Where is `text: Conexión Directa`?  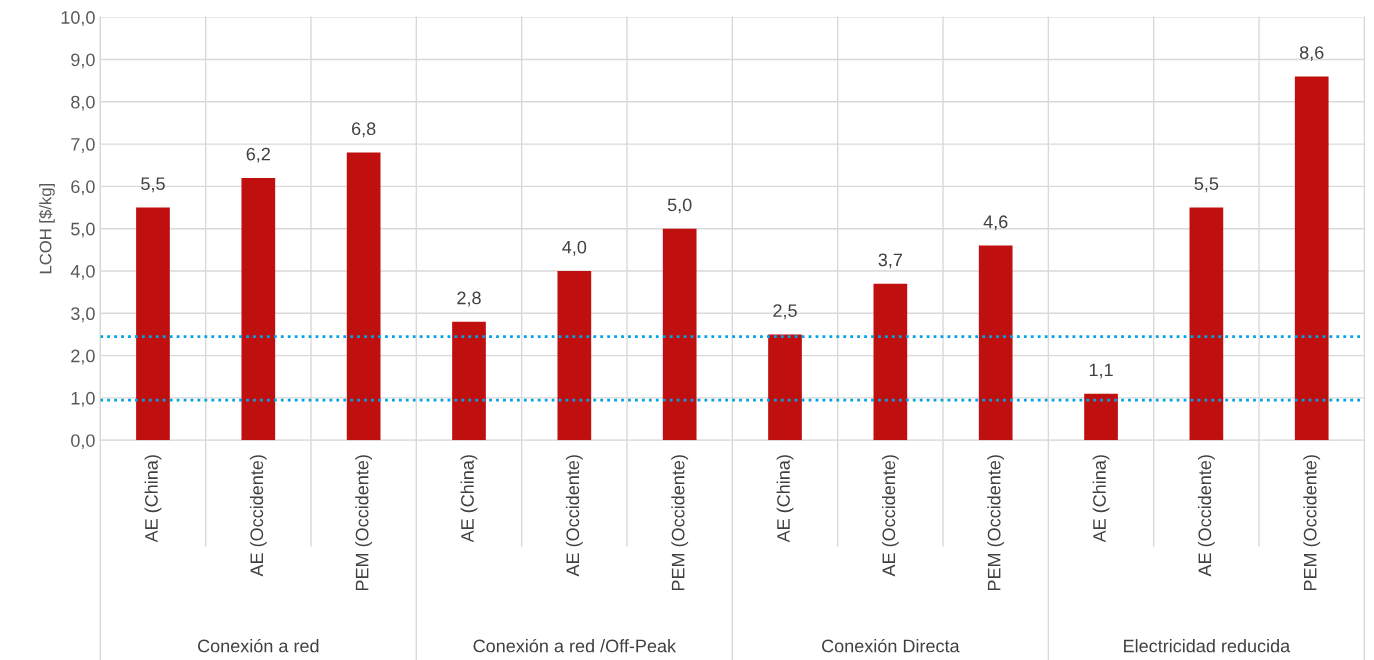 text: Conexión Directa is located at coordinates (891, 645).